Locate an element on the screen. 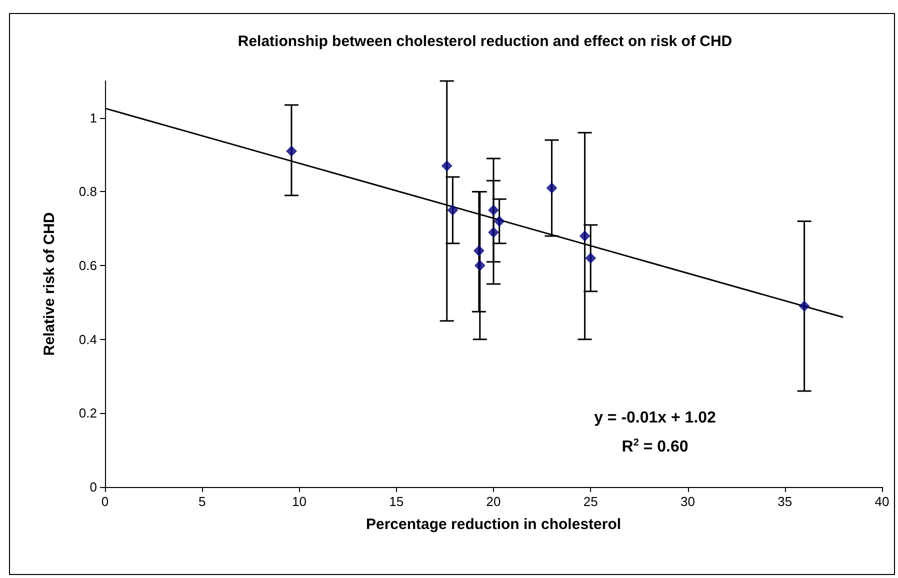 The height and width of the screenshot is (578, 898). y-tick-label: 0.4 is located at coordinates (87, 339).